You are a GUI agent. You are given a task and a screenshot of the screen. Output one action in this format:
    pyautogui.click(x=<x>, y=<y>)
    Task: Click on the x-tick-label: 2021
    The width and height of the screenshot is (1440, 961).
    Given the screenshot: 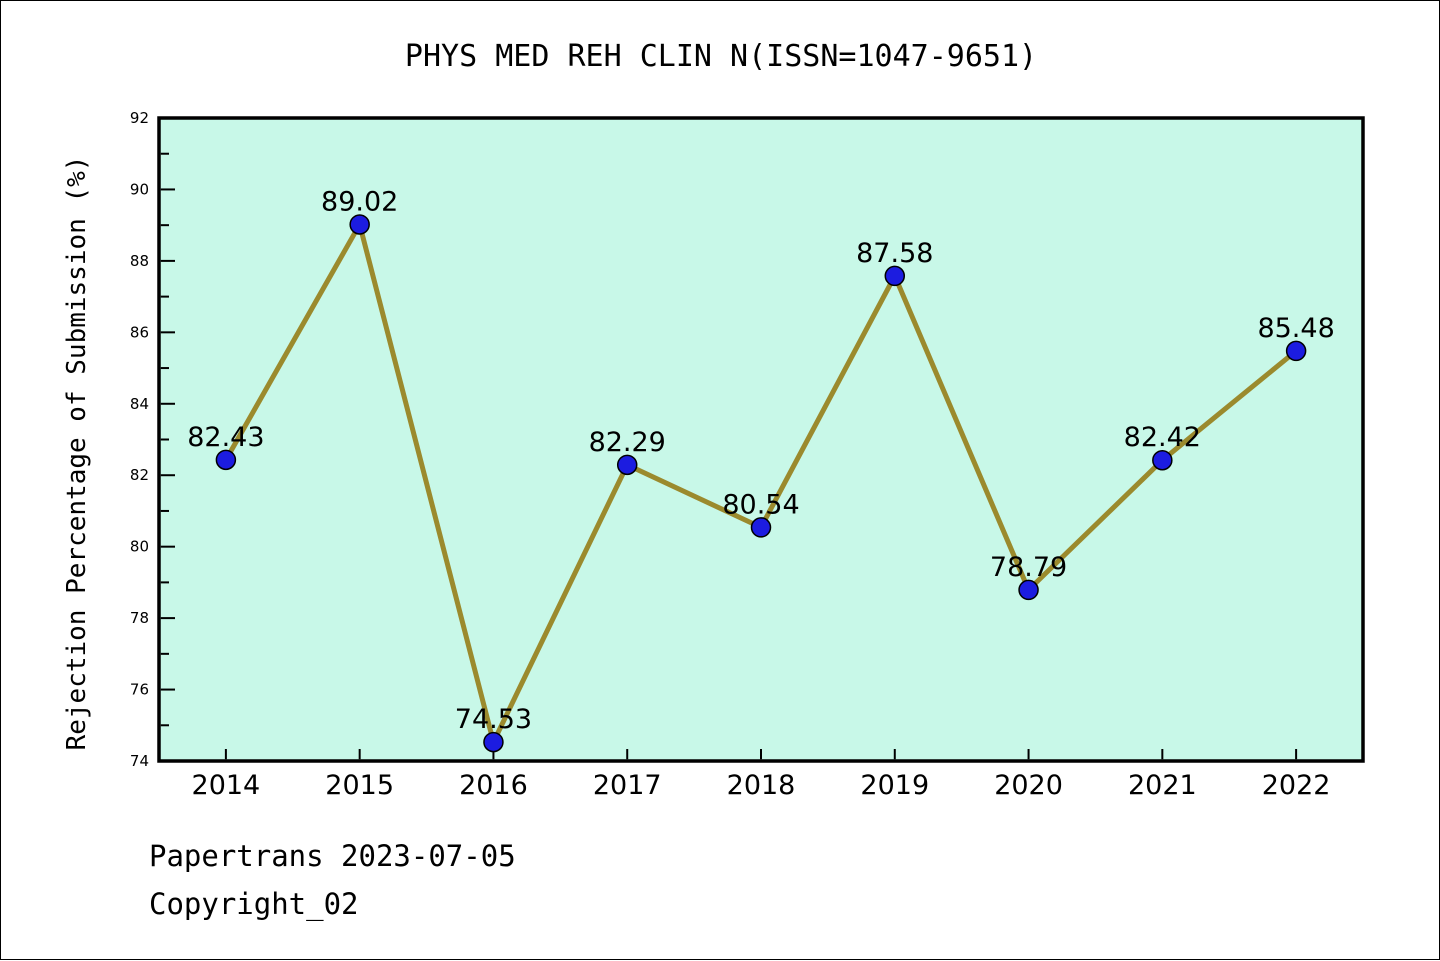 What is the action you would take?
    pyautogui.click(x=1162, y=785)
    